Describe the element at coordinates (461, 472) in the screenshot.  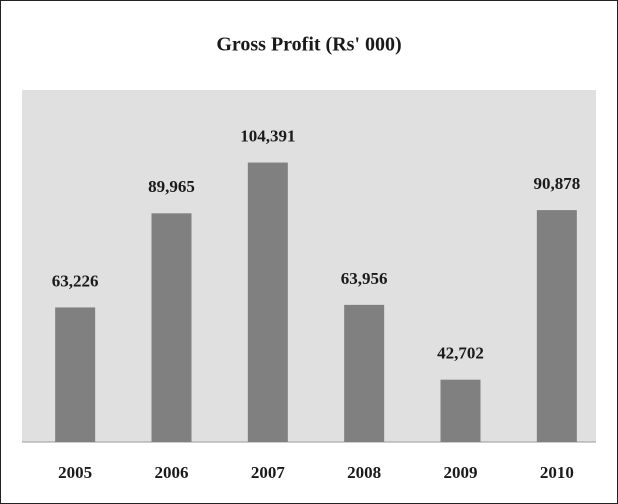
I see `x-tick-label: 2009` at that location.